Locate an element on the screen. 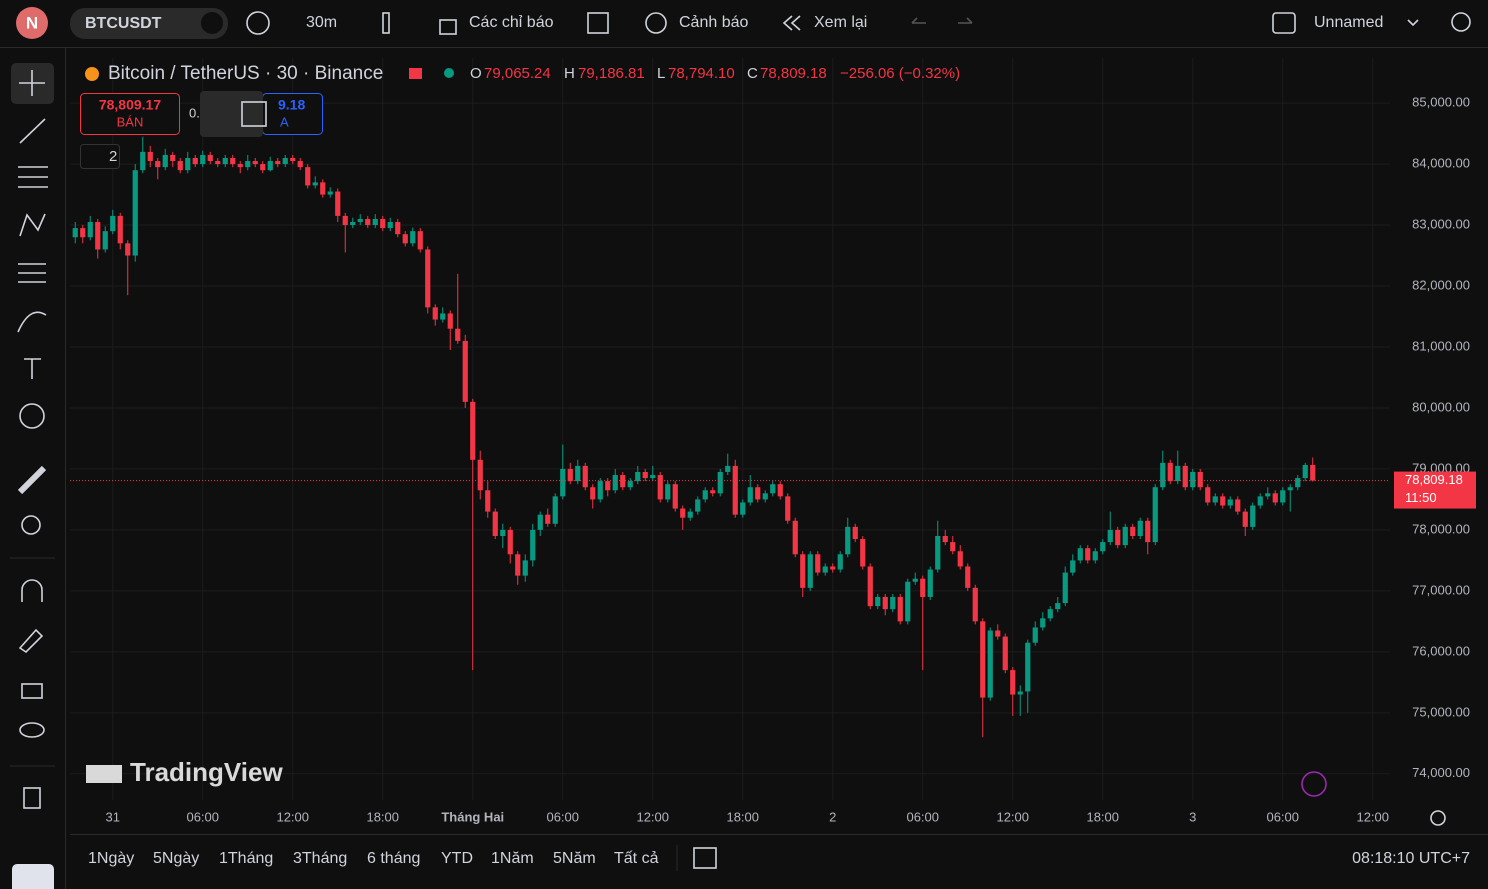 This screenshot has width=1488, height=889. y-tick-label: 81,000.00 is located at coordinates (1441, 345).